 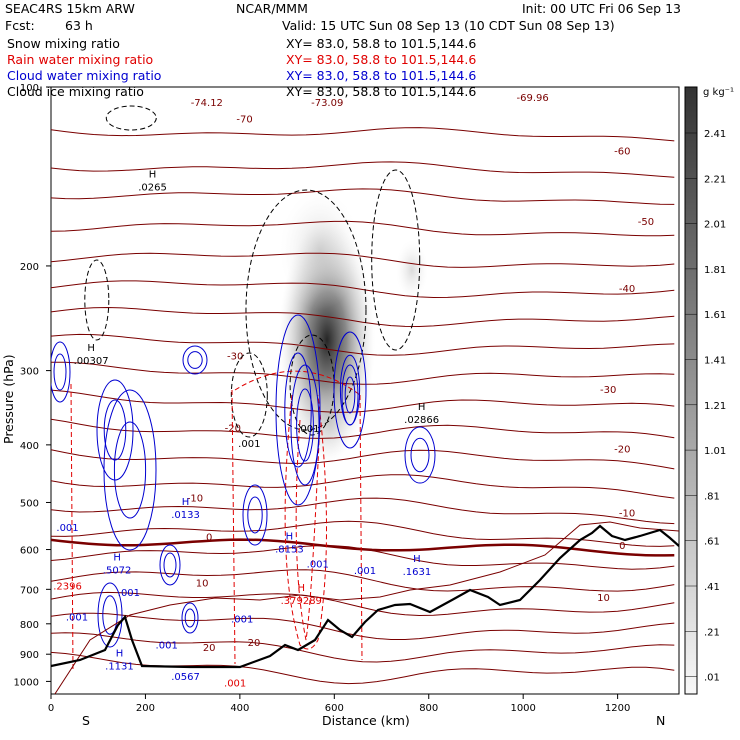 What do you see at coordinates (119, 666) in the screenshot?
I see `extremum-label: .1131` at bounding box center [119, 666].